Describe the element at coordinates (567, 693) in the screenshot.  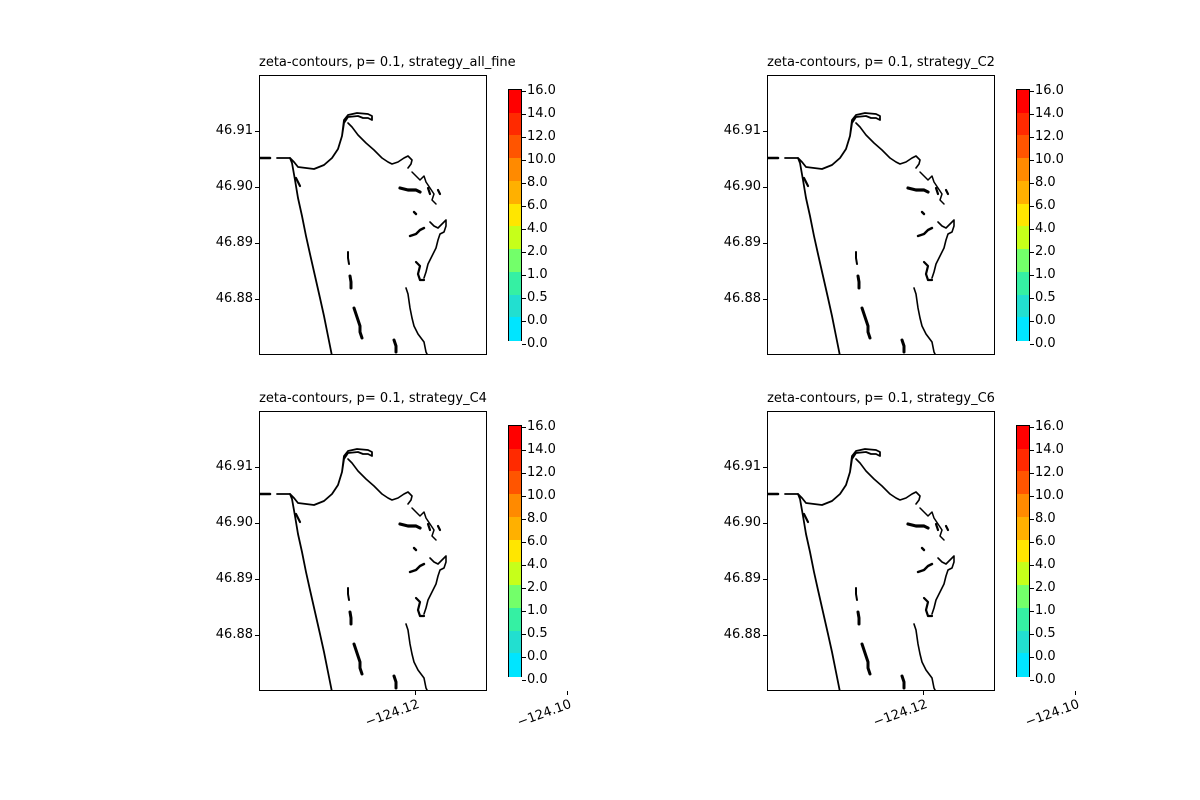
I see `x-tick-mark` at that location.